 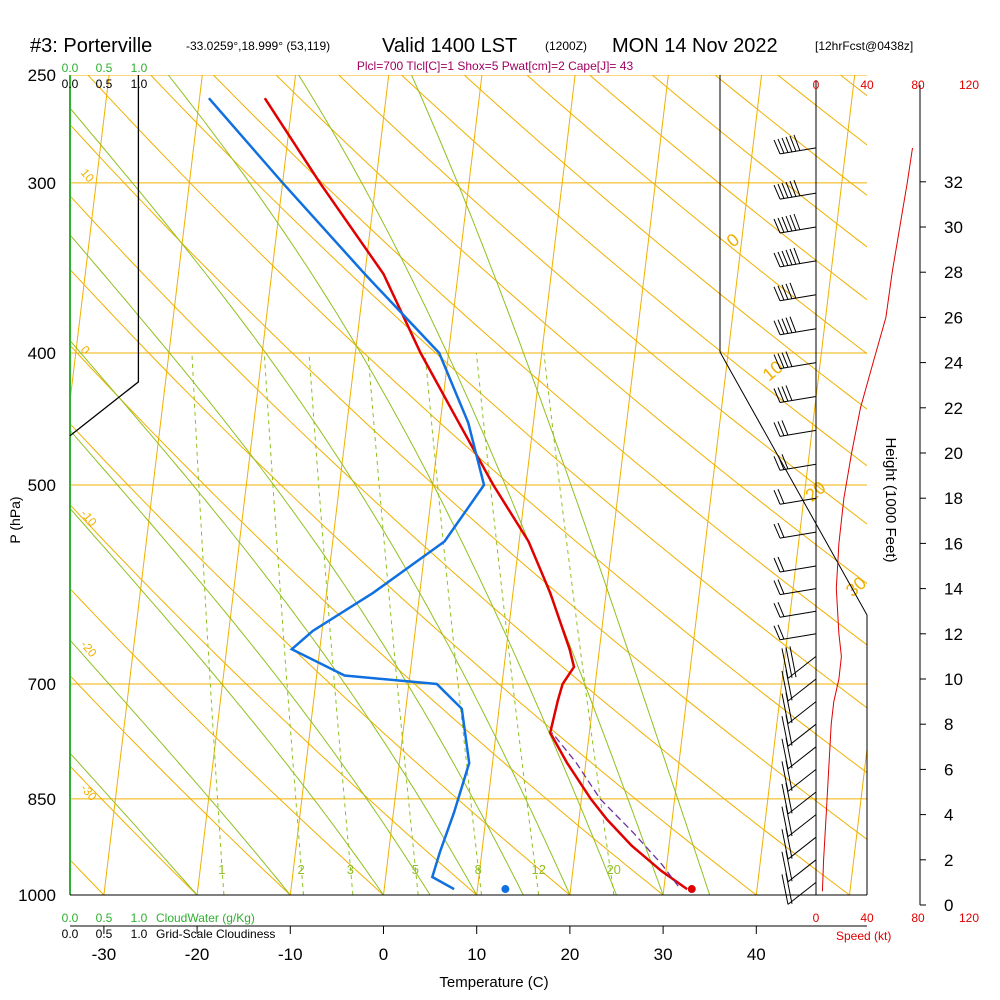 I want to click on height-tick-label: 8, so click(x=948, y=724).